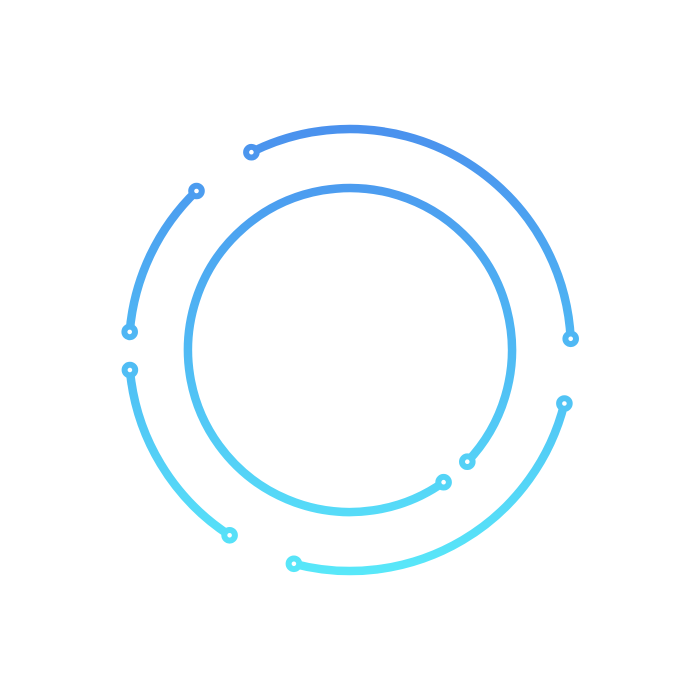 The height and width of the screenshot is (700, 700). What do you see at coordinates (229, 535) in the screenshot?
I see `endpoint-dot-outer-arc-lower-left-end` at bounding box center [229, 535].